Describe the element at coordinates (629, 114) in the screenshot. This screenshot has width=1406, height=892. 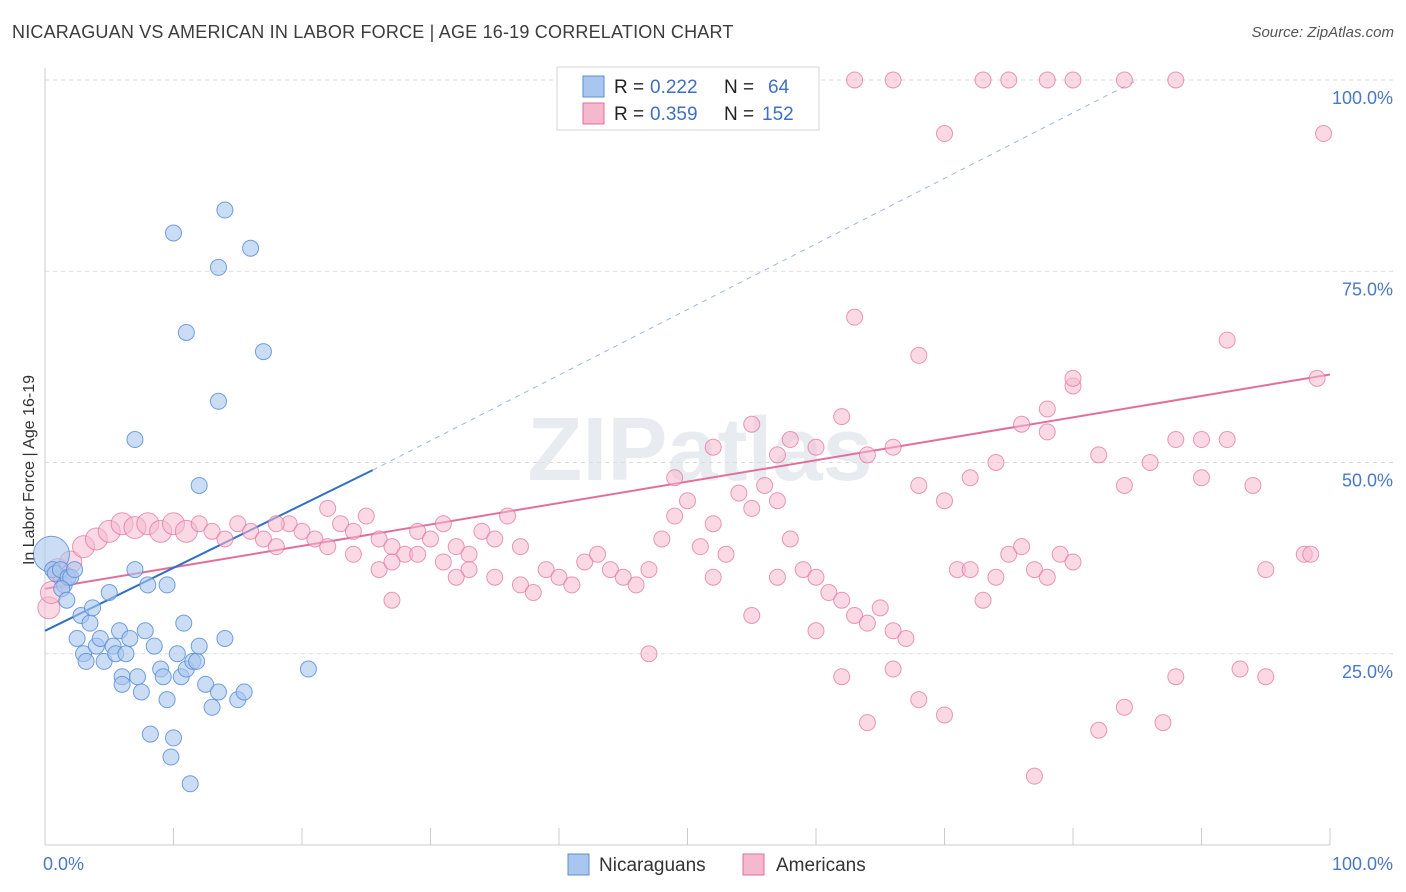
I see `legend-r-label-2: R =` at that location.